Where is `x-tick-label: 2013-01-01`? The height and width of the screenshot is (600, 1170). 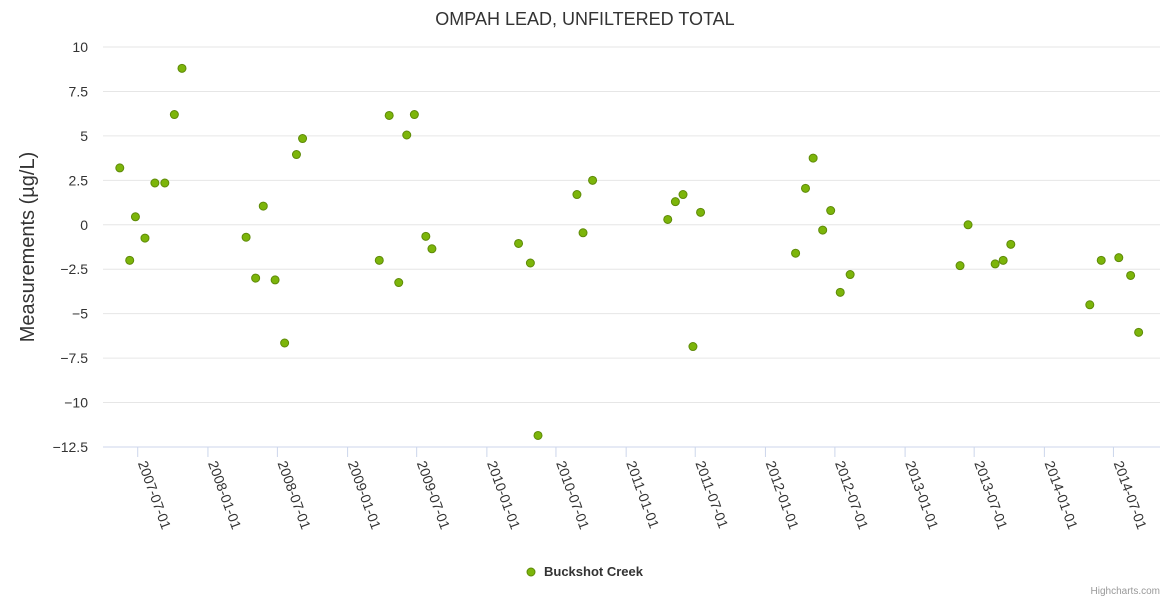
x-tick-label: 2013-01-01 is located at coordinates (922, 495).